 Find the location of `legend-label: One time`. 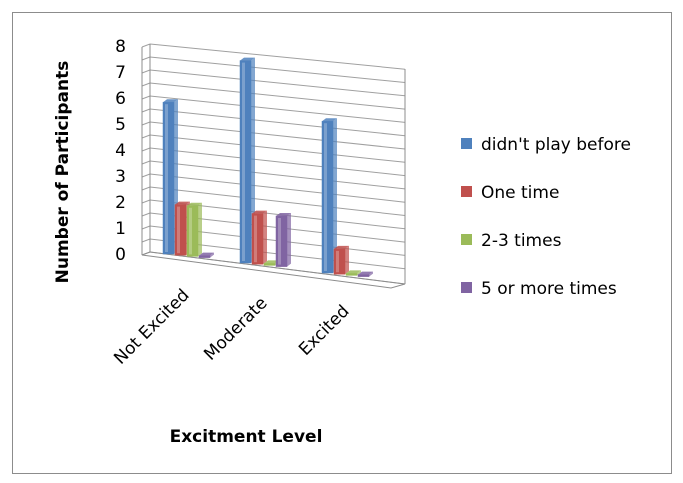

legend-label: One time is located at coordinates (520, 193).